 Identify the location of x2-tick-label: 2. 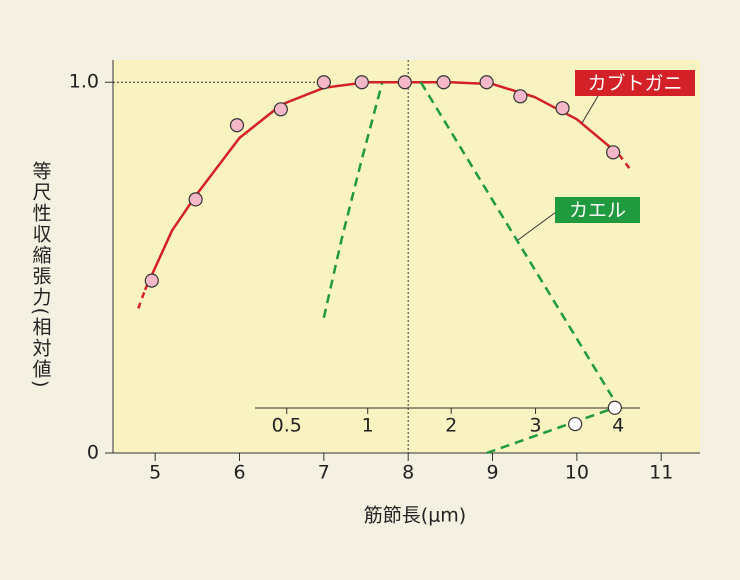
(451, 426).